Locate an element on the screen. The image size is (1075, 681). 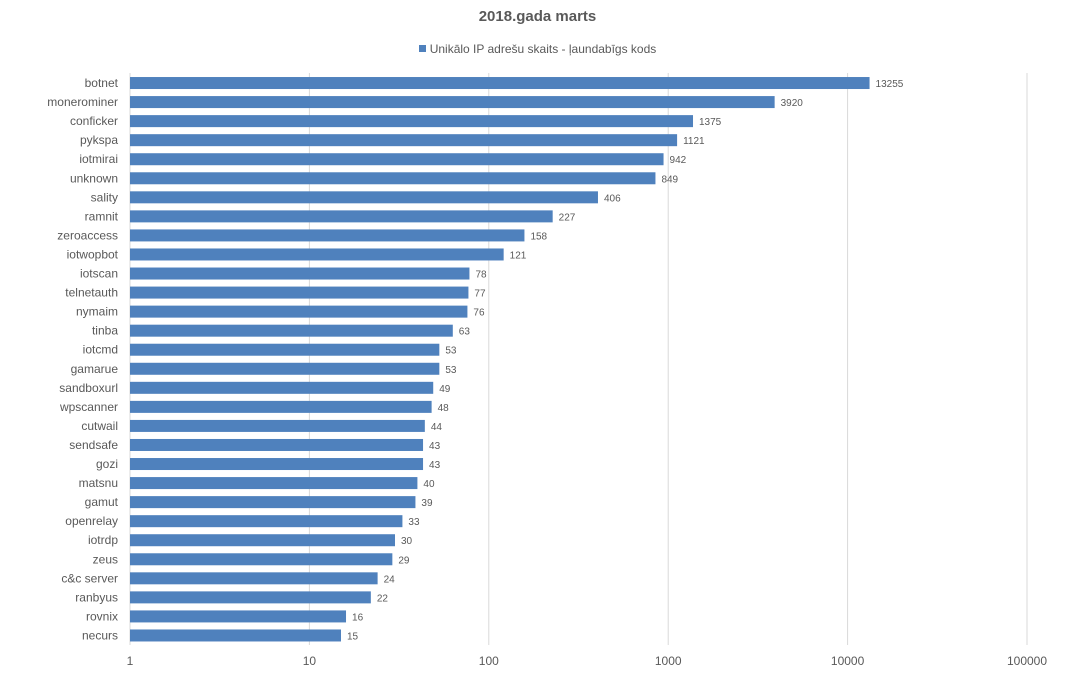
data-label: 63 is located at coordinates (465, 332).